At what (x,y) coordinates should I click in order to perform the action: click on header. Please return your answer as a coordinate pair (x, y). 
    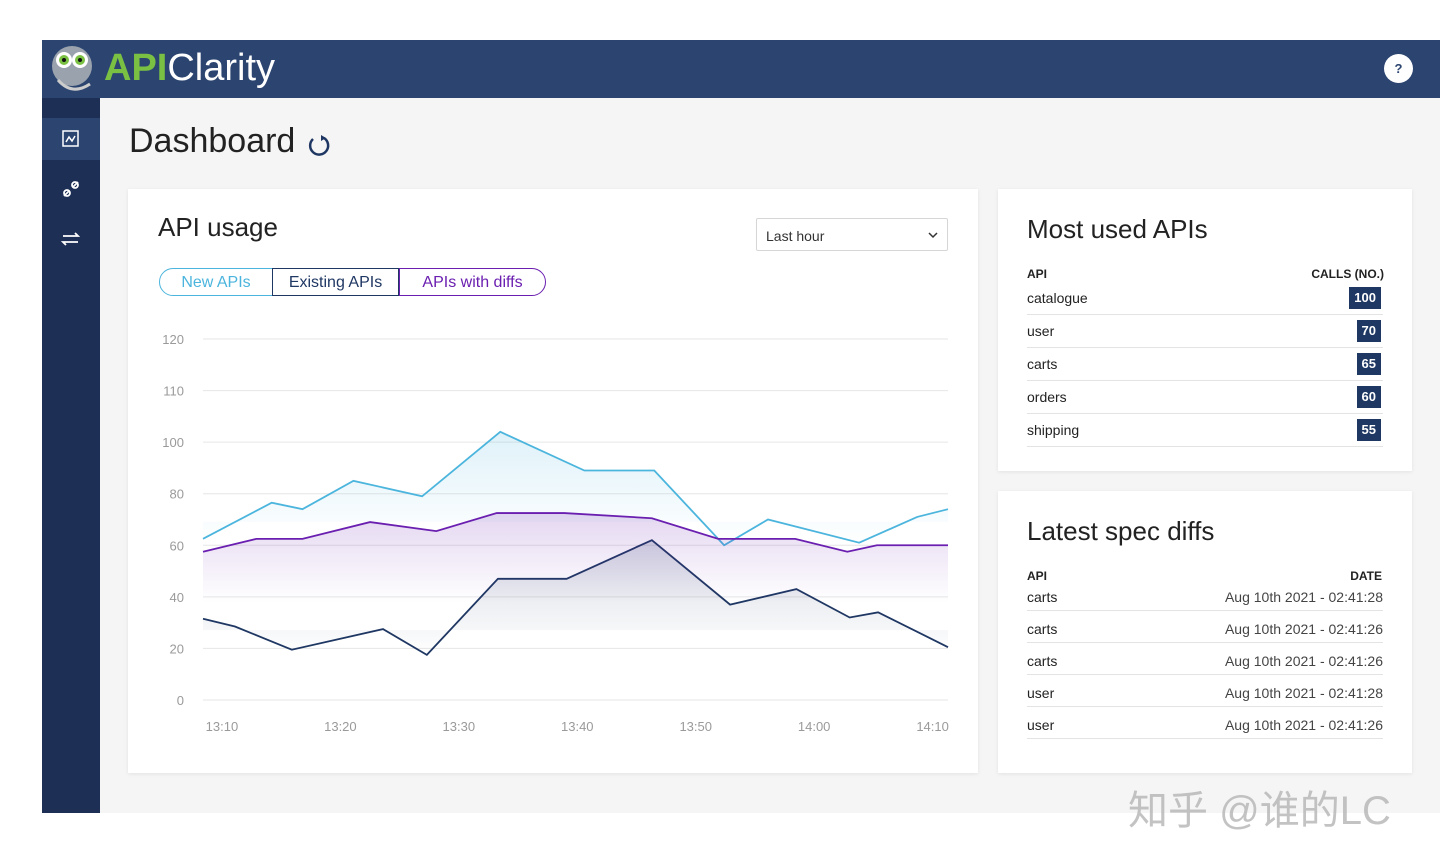
    Looking at the image, I should click on (741, 69).